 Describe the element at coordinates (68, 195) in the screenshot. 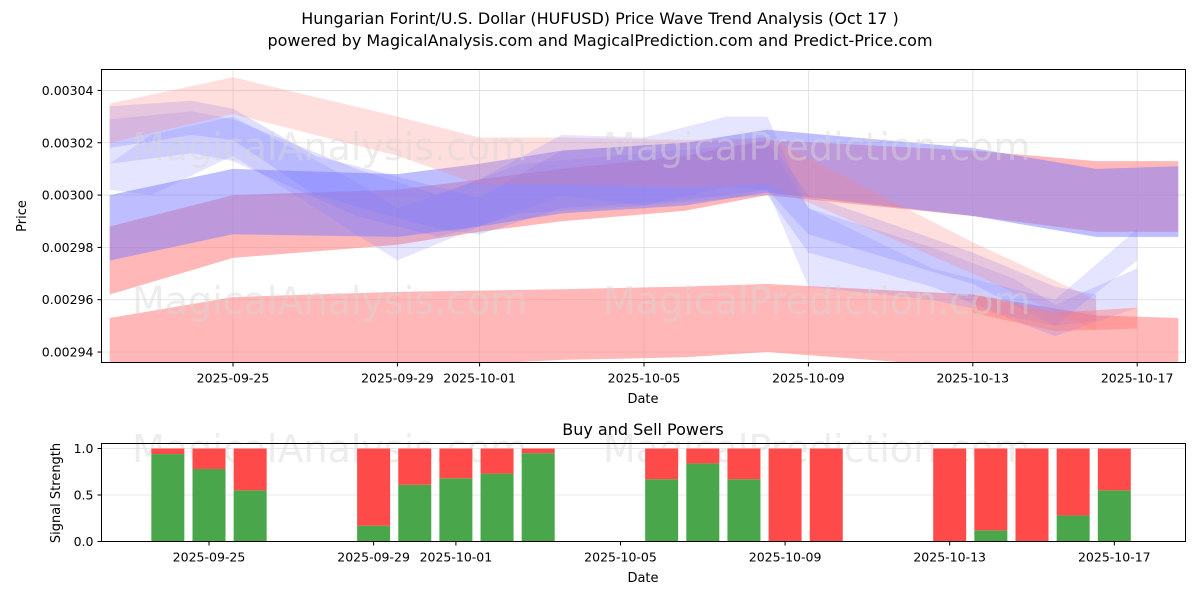

I see `main-y-tick-label: 0.00300` at that location.